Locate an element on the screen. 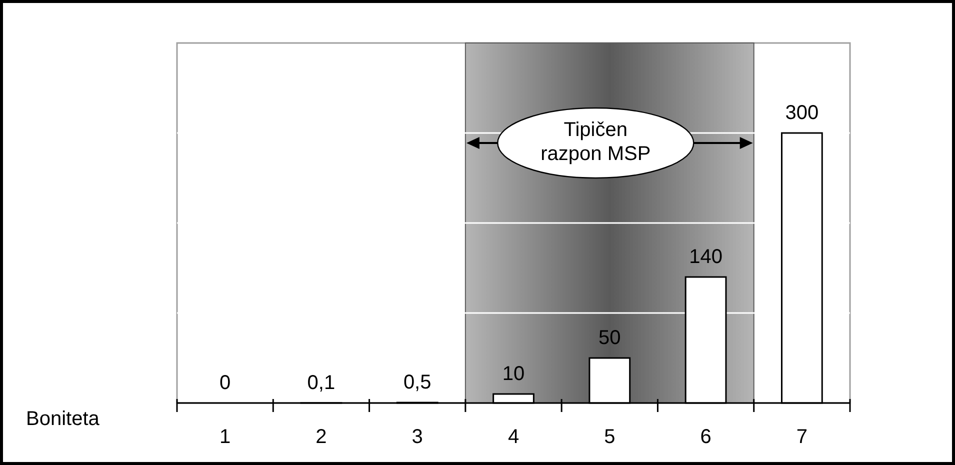  data-label: 300 is located at coordinates (802, 113).